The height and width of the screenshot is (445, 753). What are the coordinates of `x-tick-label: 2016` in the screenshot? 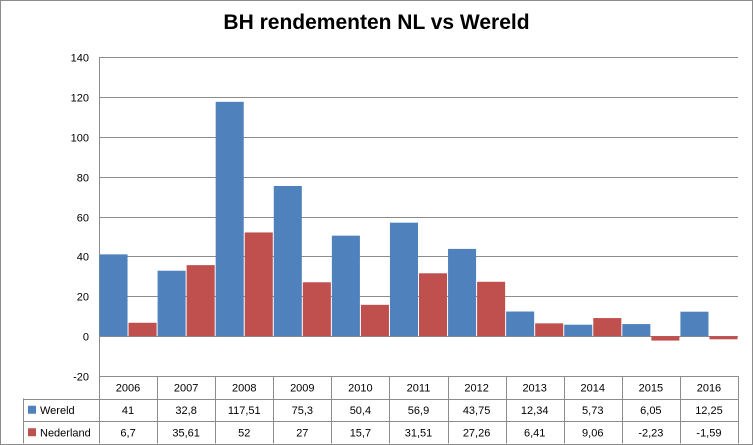 It's located at (709, 388).